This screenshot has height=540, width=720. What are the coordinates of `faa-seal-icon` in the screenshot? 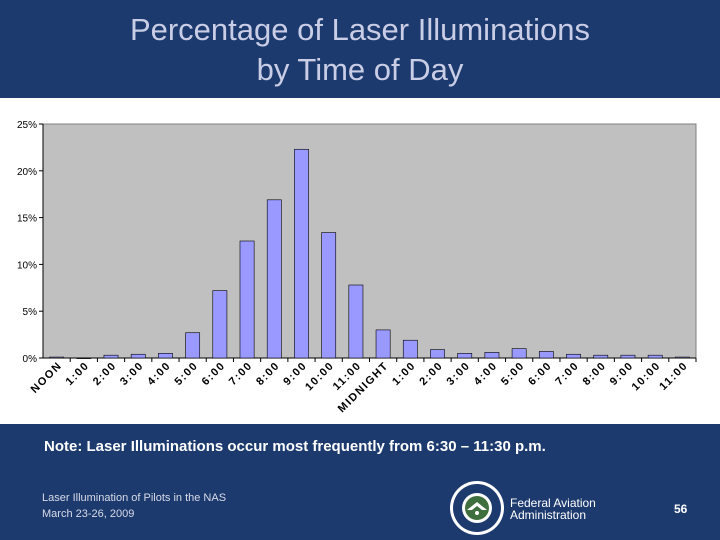 It's located at (477, 508).